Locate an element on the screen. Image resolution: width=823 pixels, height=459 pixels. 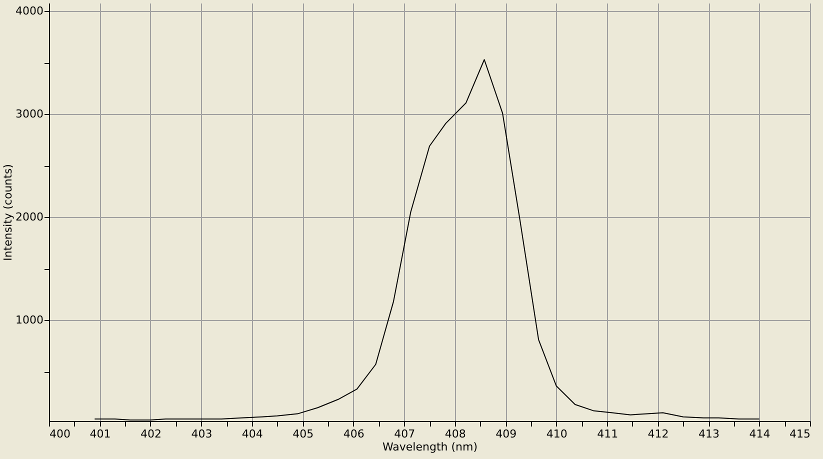
x-tick-label: 413 is located at coordinates (709, 434).